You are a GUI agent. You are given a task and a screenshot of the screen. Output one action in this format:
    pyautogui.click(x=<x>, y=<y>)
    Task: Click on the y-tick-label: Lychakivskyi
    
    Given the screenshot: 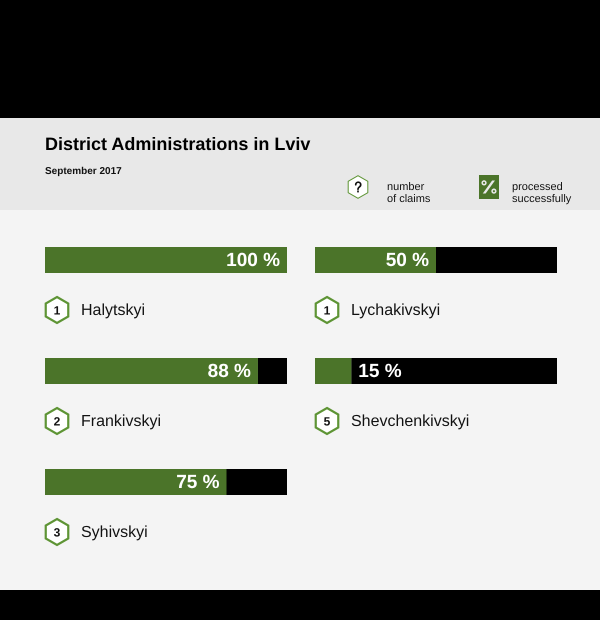 What is the action you would take?
    pyautogui.click(x=395, y=310)
    